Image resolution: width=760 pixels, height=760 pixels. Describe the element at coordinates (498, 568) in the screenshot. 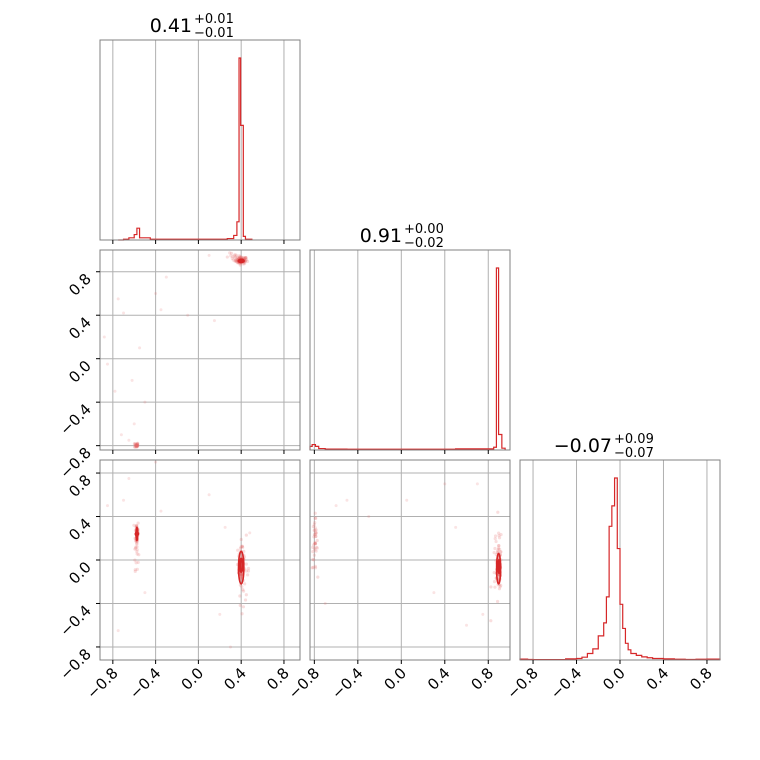

I see `contours-scatter-p1-p2` at that location.